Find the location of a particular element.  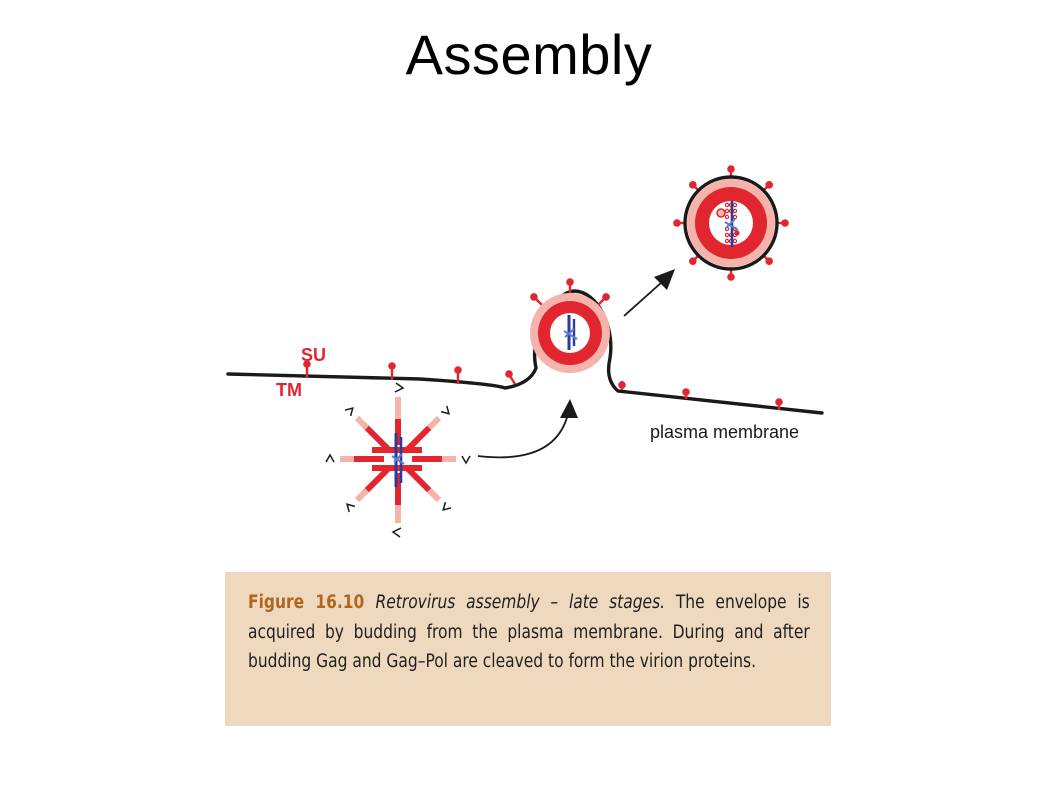

gag-arms is located at coordinates (398, 460).